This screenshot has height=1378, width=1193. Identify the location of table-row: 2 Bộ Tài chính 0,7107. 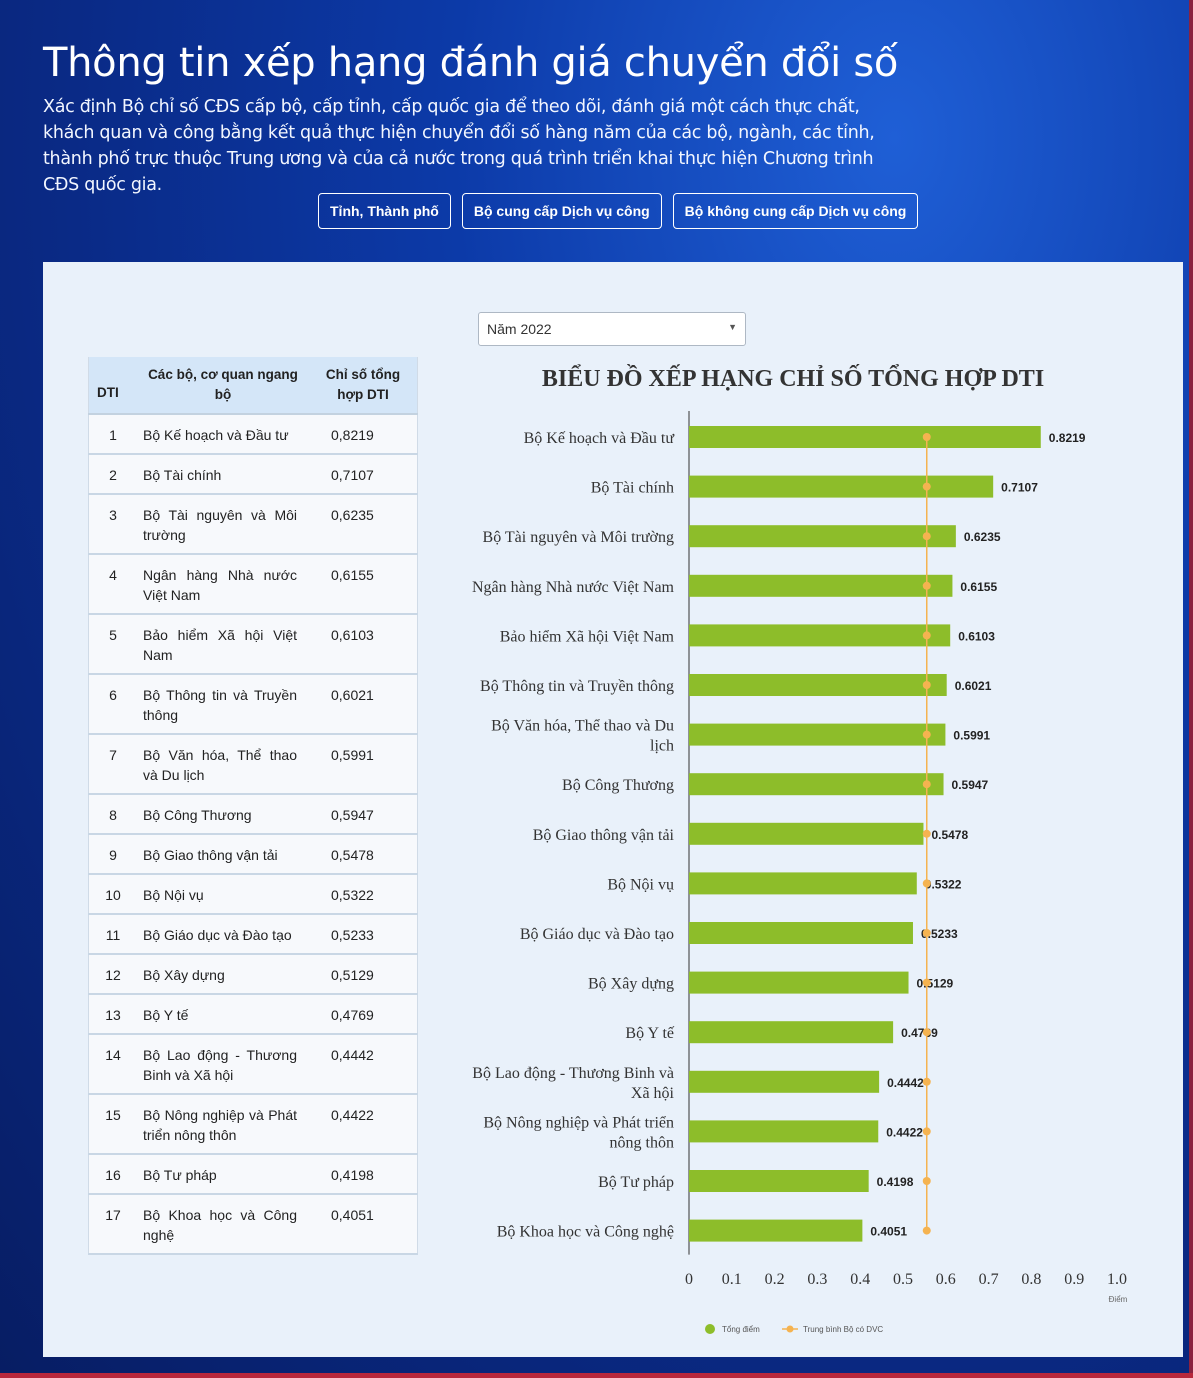
(253, 474).